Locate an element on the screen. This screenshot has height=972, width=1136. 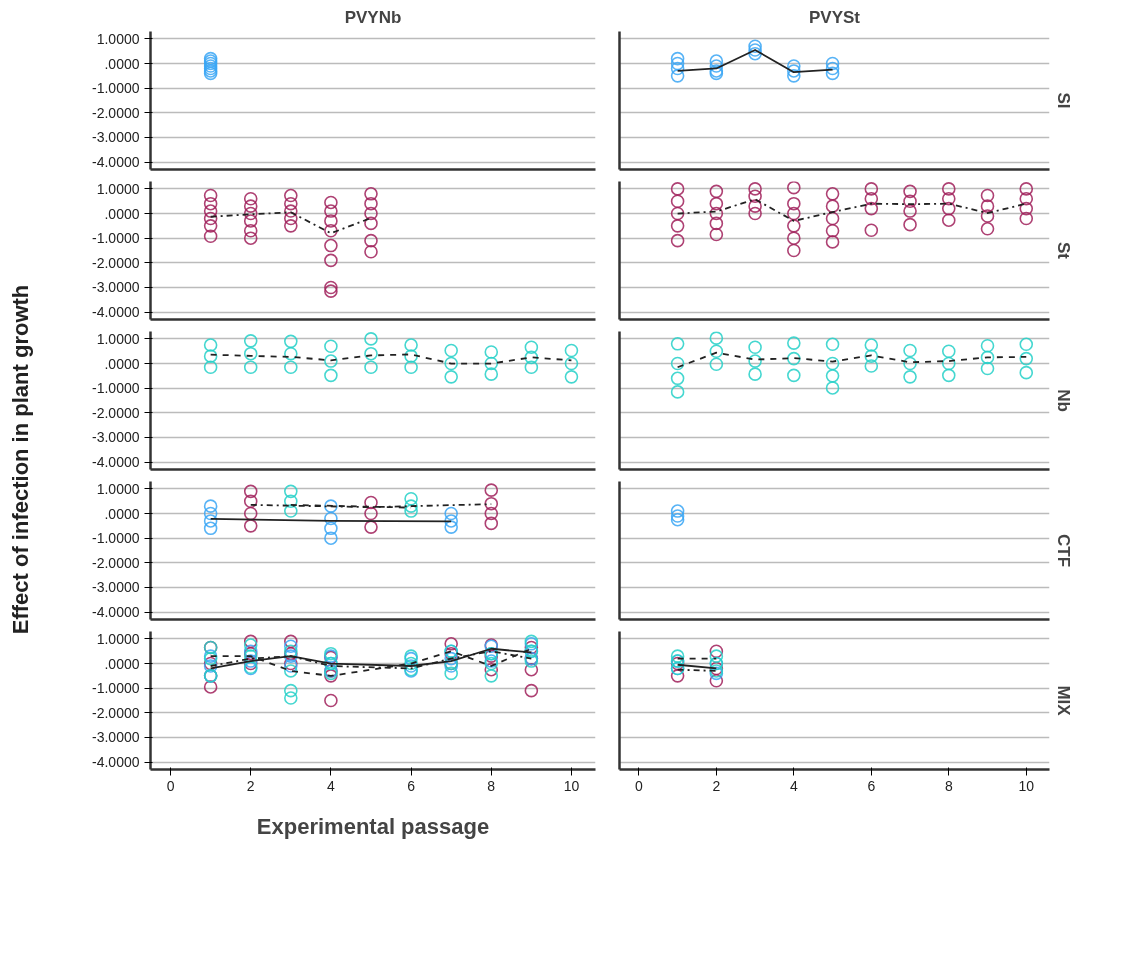
chart-title: PVYNb is located at coordinates (373, 17).